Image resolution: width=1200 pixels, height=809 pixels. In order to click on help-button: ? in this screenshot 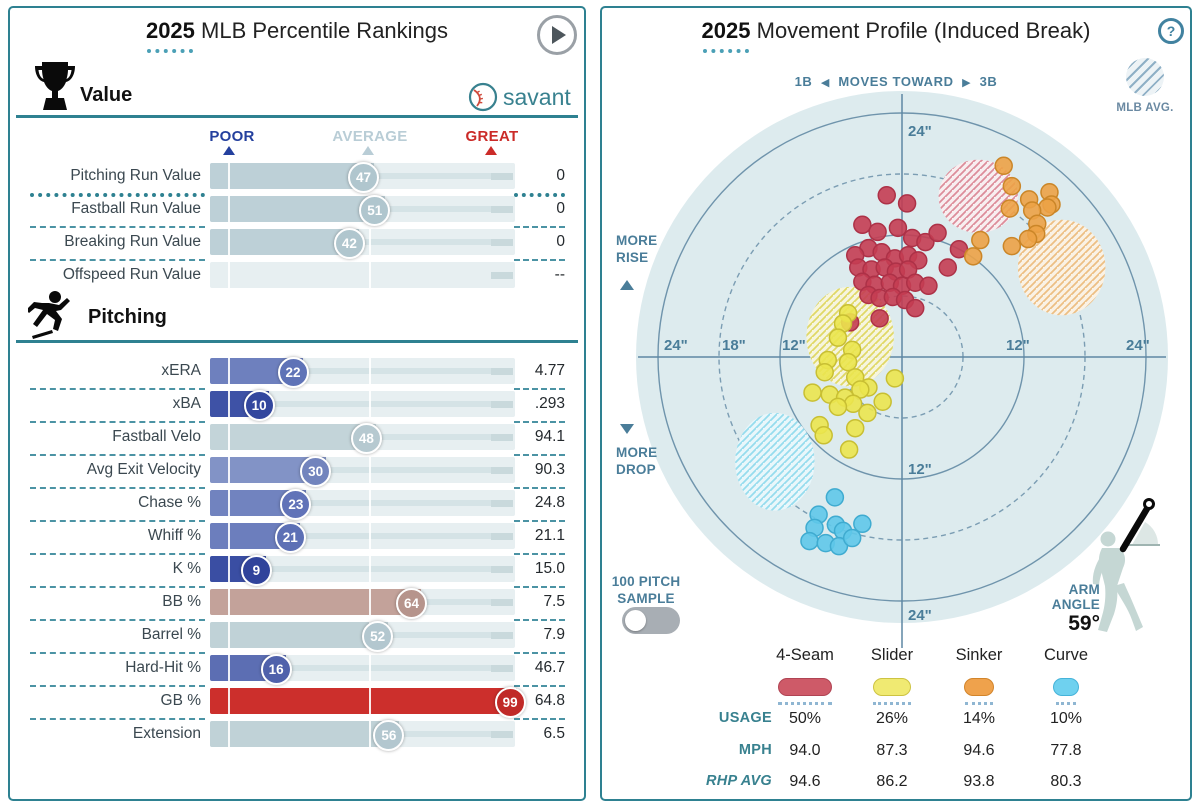, I will do `click(1171, 31)`.